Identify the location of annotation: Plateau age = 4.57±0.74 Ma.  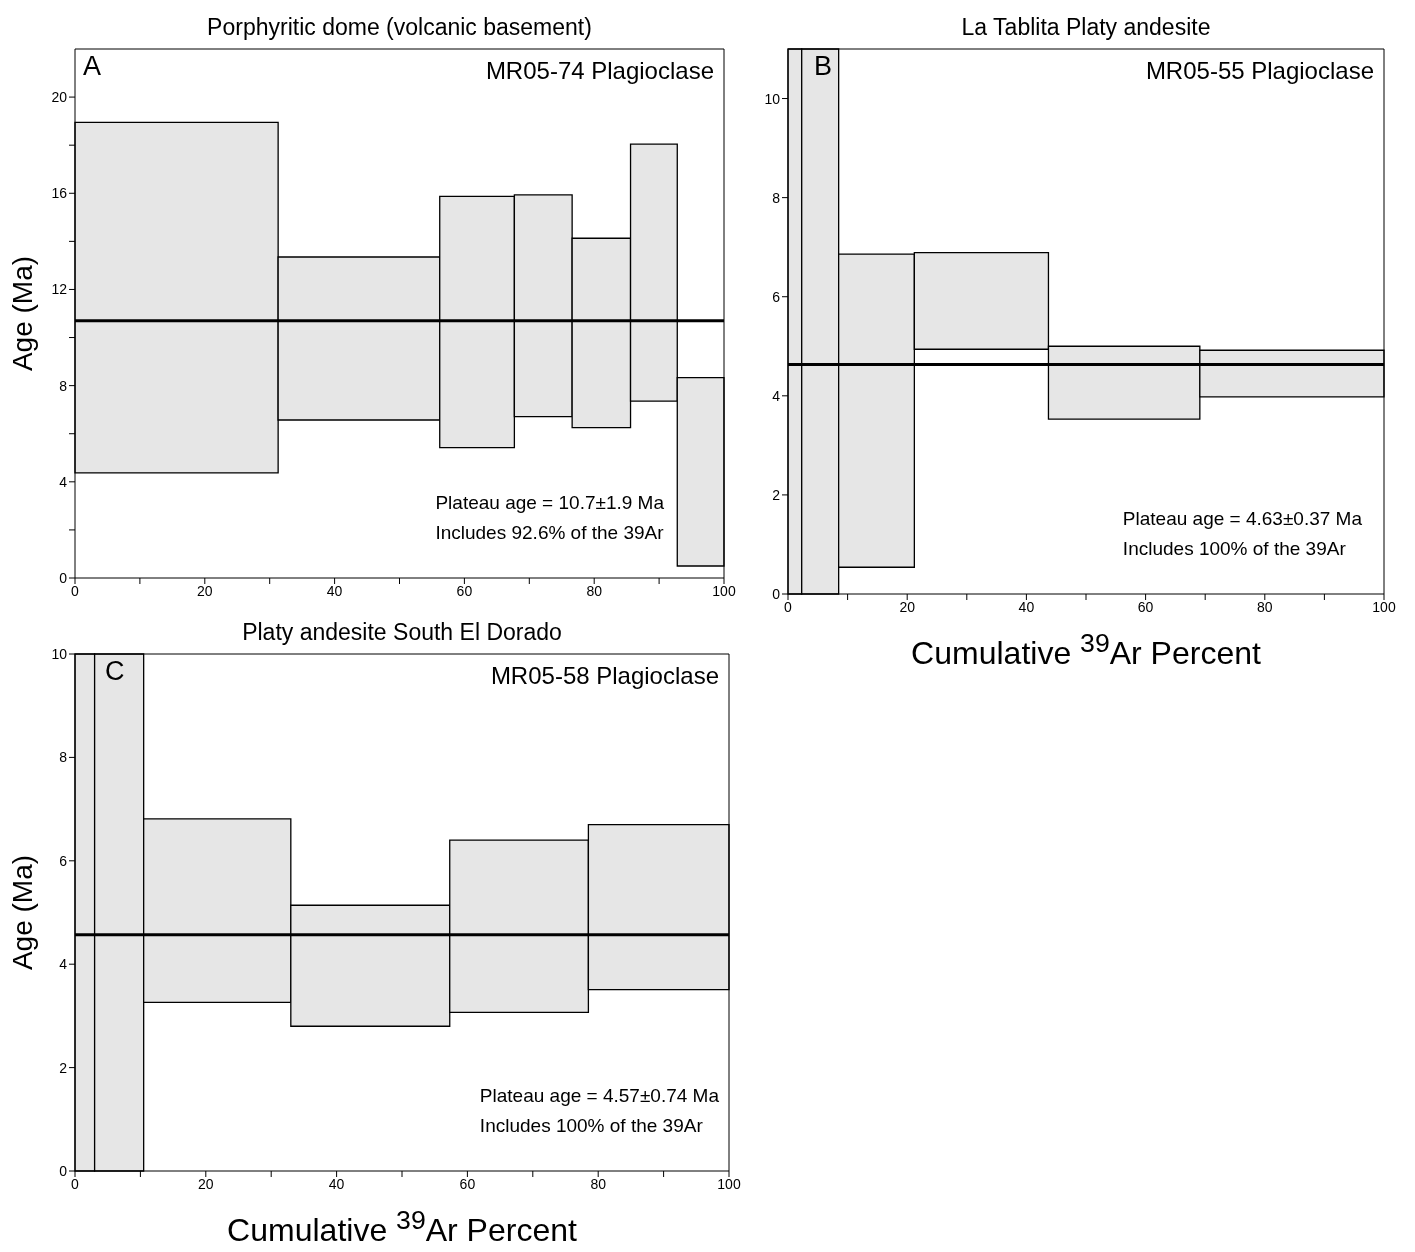
(599, 1096).